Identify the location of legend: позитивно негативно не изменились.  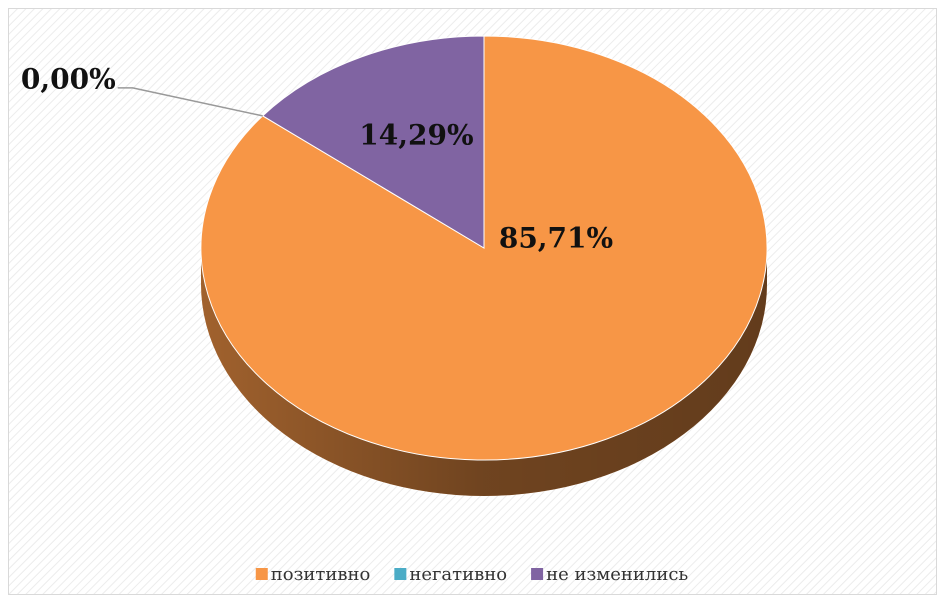
(471, 574).